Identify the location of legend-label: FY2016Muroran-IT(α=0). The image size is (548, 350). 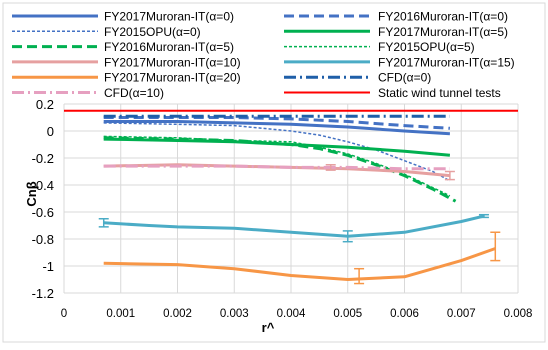
(443, 17).